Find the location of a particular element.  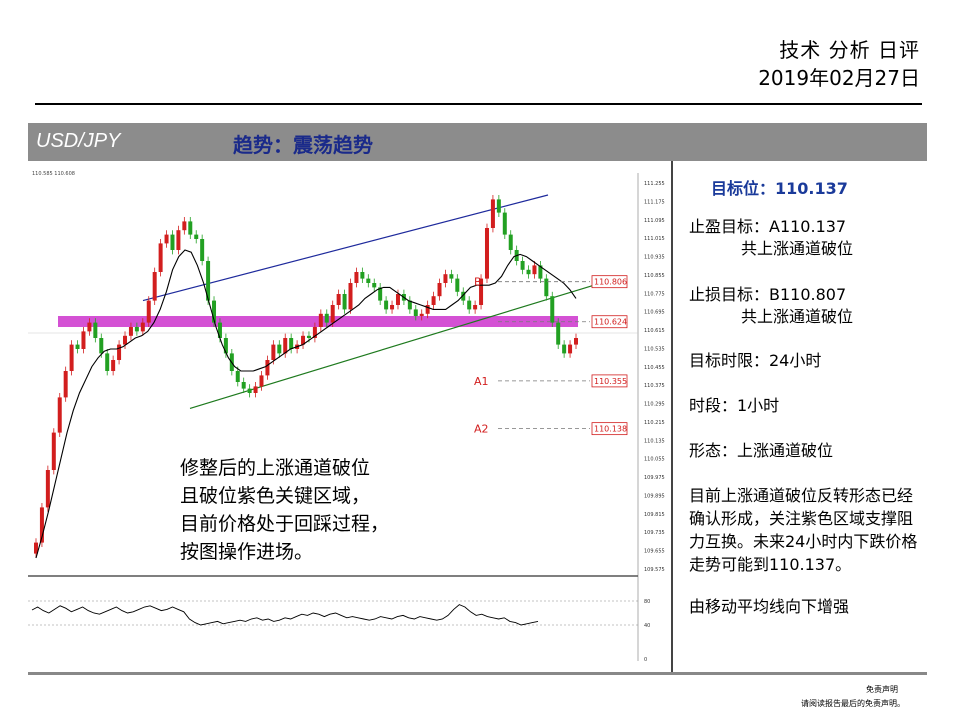

stop-loss-line1: 止损目标：B110.807 is located at coordinates (768, 294).